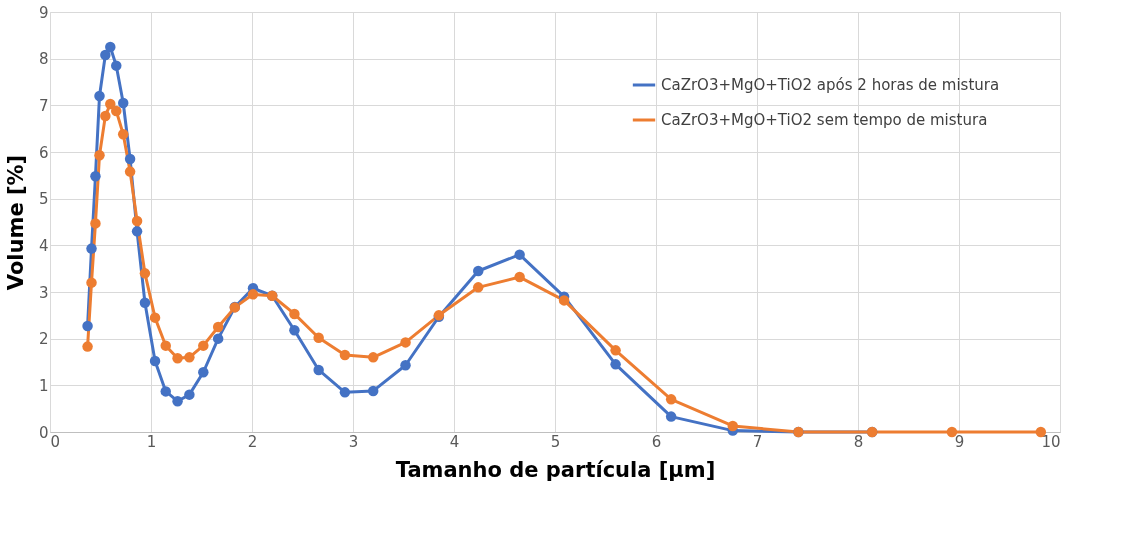  I want to click on x-tick-label: 2, so click(252, 441).